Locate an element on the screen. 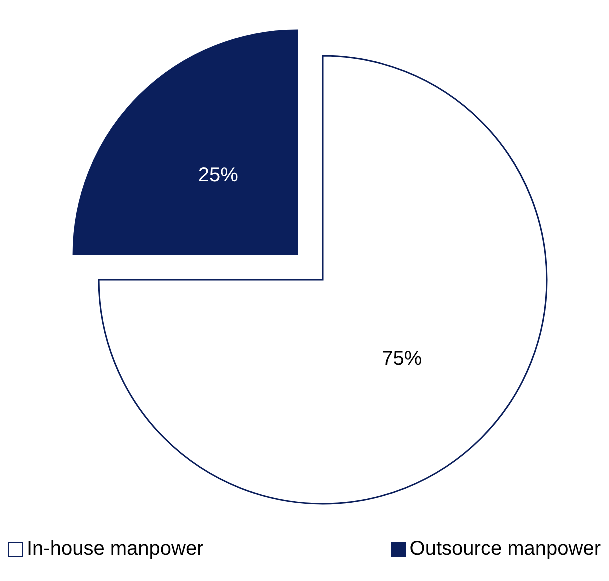 This screenshot has width=609, height=581. legend-label: In-house manpower is located at coordinates (115, 549).